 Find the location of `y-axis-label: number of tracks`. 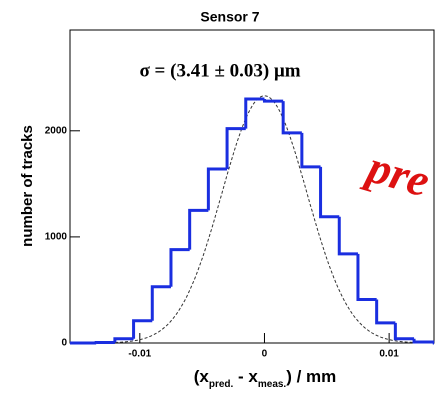

y-axis-label: number of tracks is located at coordinates (27, 186).